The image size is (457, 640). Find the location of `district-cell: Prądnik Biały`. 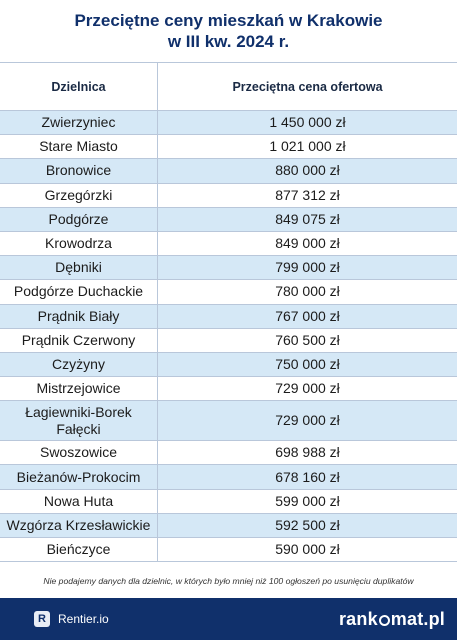

district-cell: Prądnik Biały is located at coordinates (79, 316).